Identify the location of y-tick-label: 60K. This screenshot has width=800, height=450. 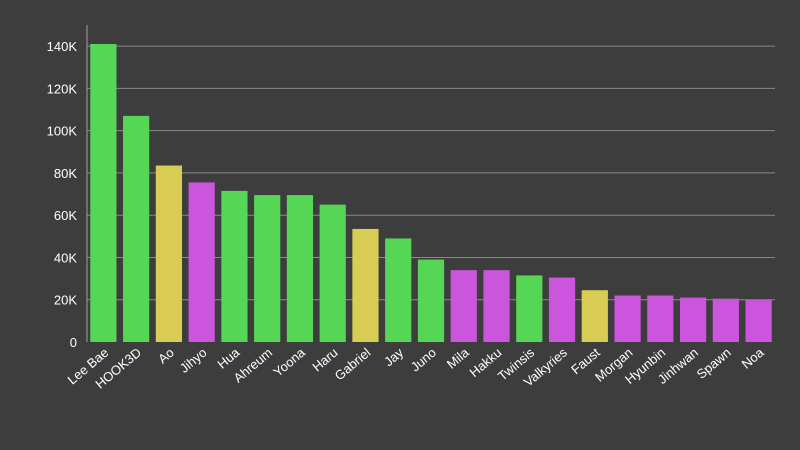
(65, 215).